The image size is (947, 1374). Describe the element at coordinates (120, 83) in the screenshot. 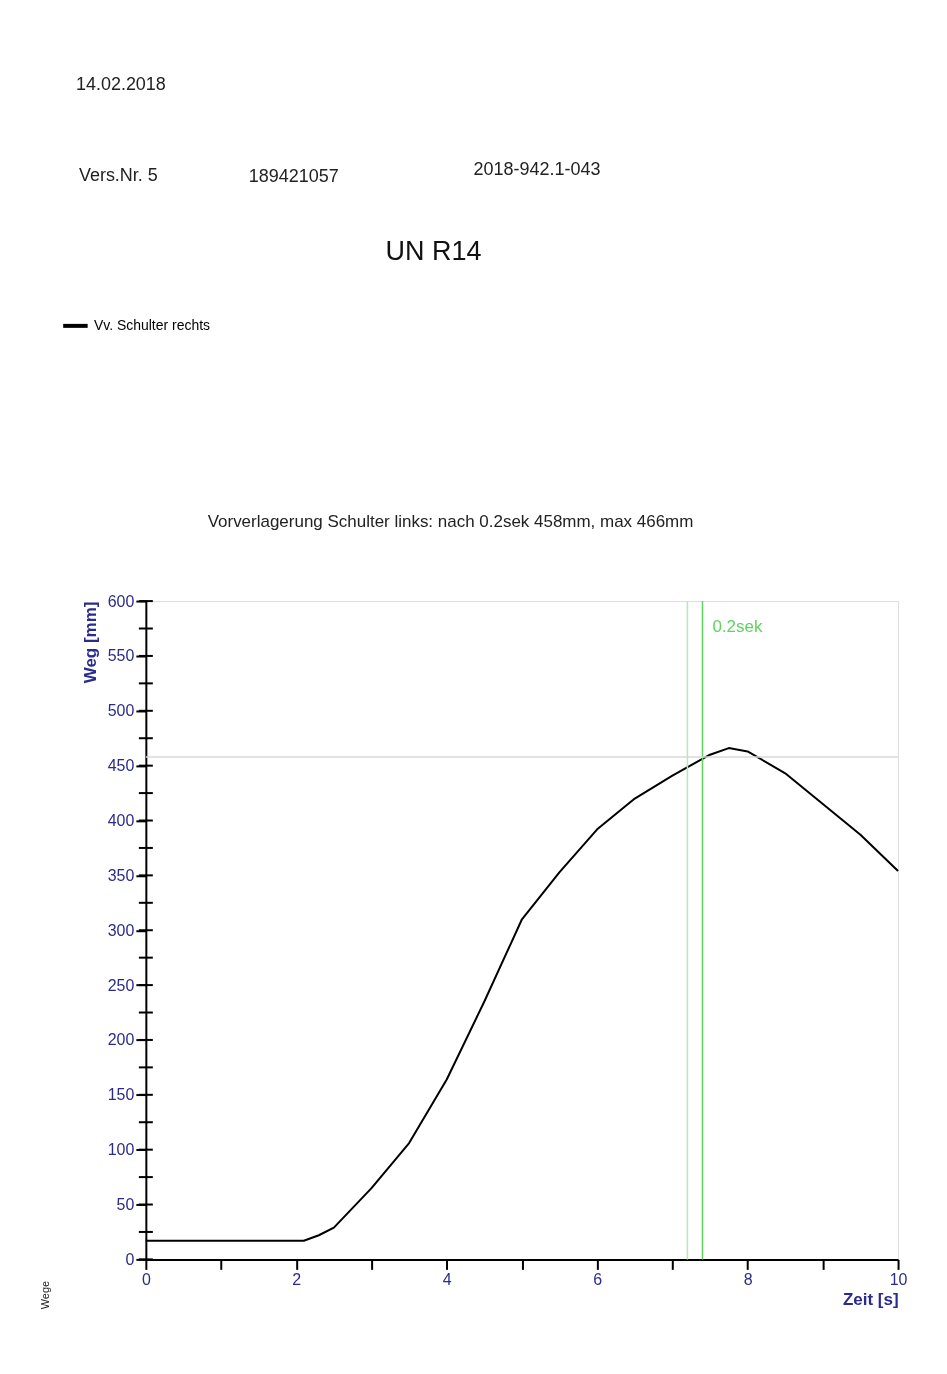

I see `text: 14.02.2018` at that location.